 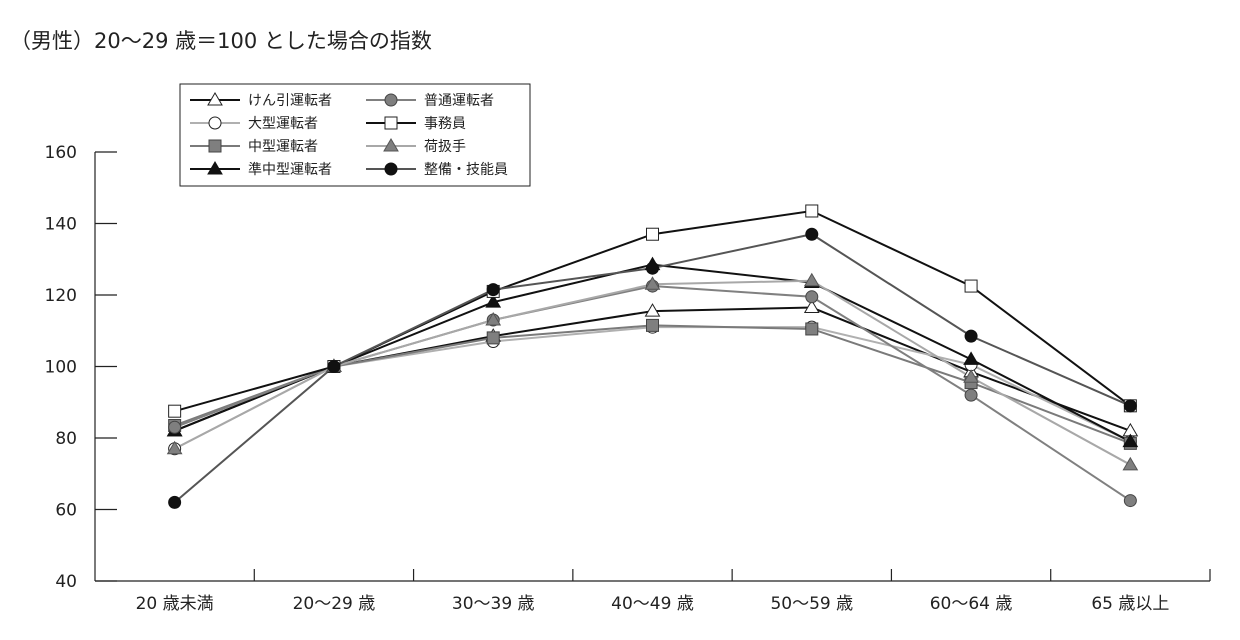 I want to click on legend-item: 普通運転者, so click(x=430, y=101).